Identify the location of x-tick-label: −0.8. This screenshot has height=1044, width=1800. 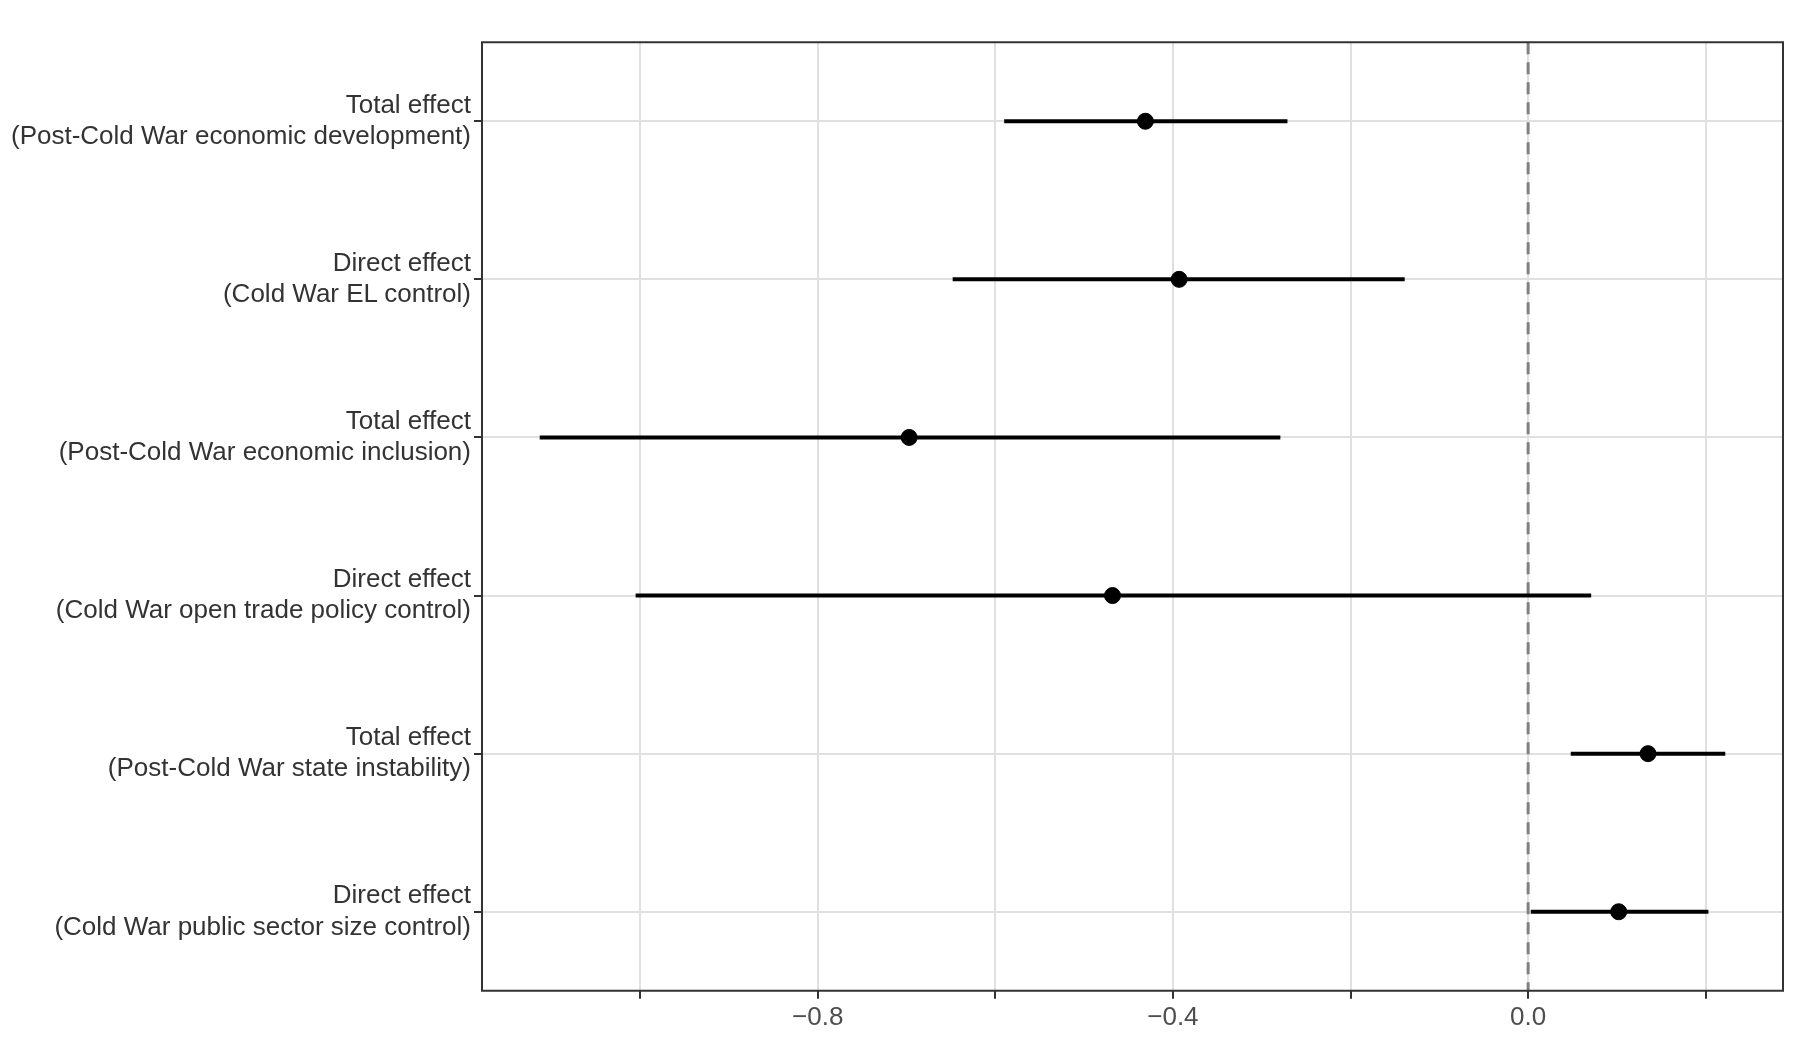
(818, 1015).